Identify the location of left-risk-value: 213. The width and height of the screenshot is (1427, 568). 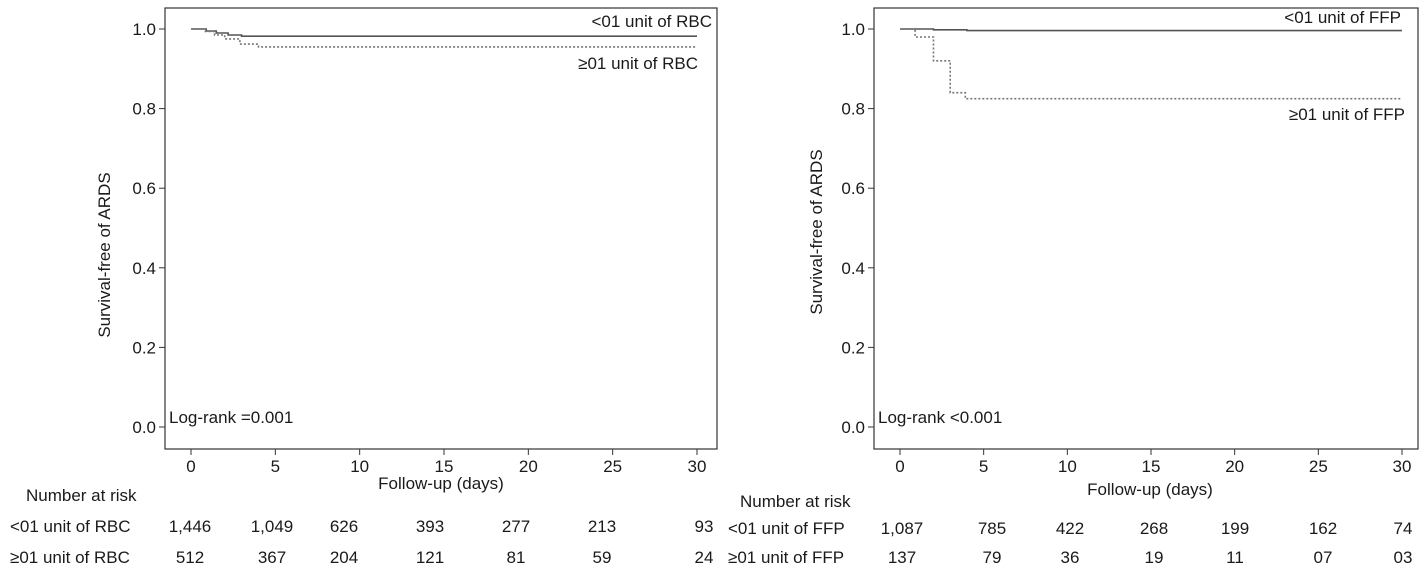
(602, 526).